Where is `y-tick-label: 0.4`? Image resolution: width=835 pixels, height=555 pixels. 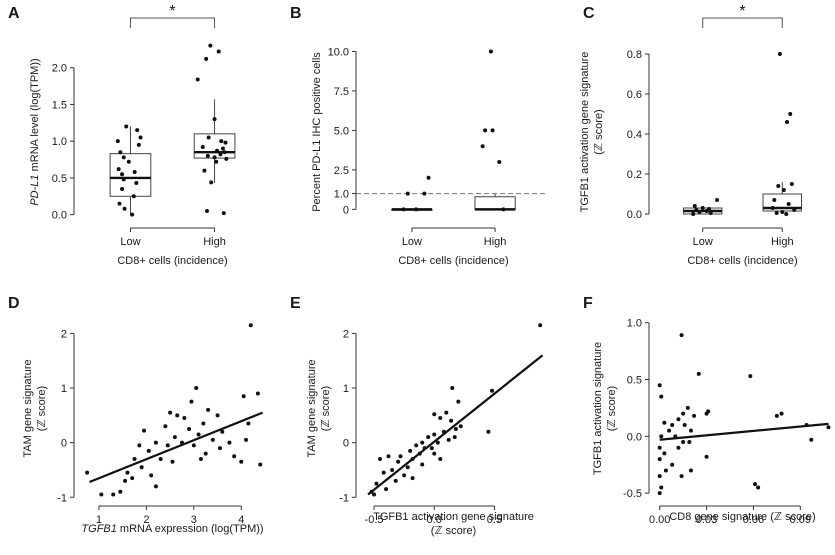
y-tick-label: 0.4 is located at coordinates (634, 135).